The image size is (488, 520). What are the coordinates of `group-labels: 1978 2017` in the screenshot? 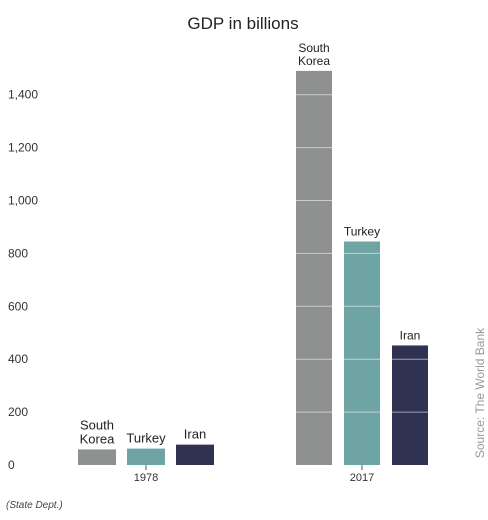 It's located at (254, 474).